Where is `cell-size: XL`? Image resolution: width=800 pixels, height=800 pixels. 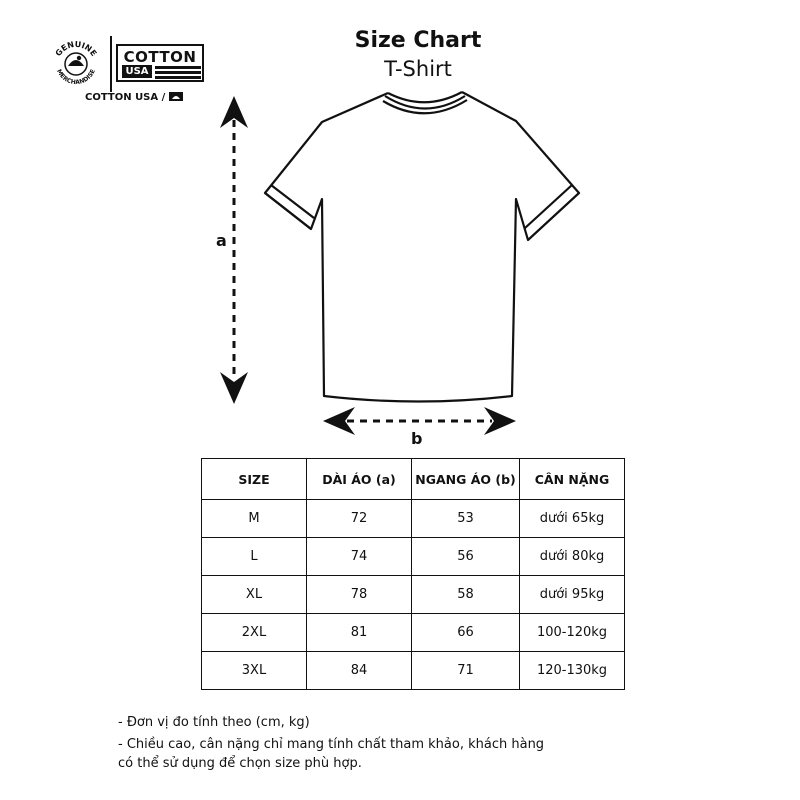 cell-size: XL is located at coordinates (254, 594).